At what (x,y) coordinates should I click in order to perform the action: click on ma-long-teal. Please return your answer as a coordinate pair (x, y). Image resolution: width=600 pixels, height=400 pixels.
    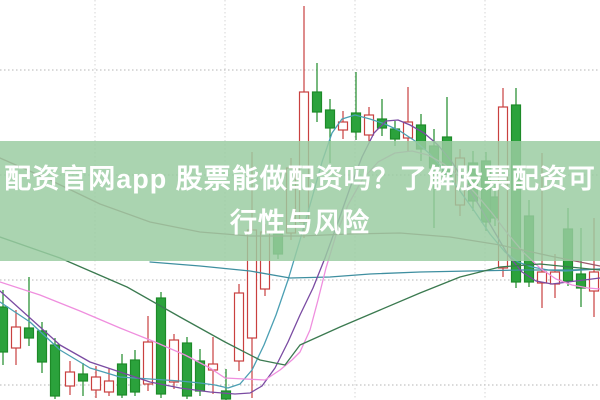
    Looking at the image, I should click on (374, 270).